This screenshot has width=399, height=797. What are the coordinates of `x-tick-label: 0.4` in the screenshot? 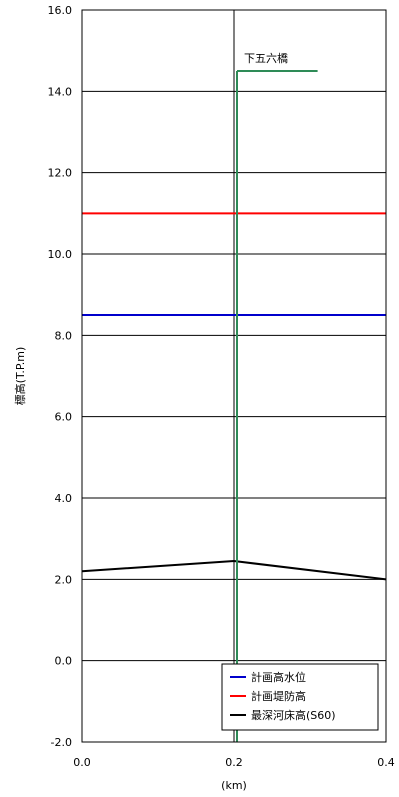 It's located at (386, 762).